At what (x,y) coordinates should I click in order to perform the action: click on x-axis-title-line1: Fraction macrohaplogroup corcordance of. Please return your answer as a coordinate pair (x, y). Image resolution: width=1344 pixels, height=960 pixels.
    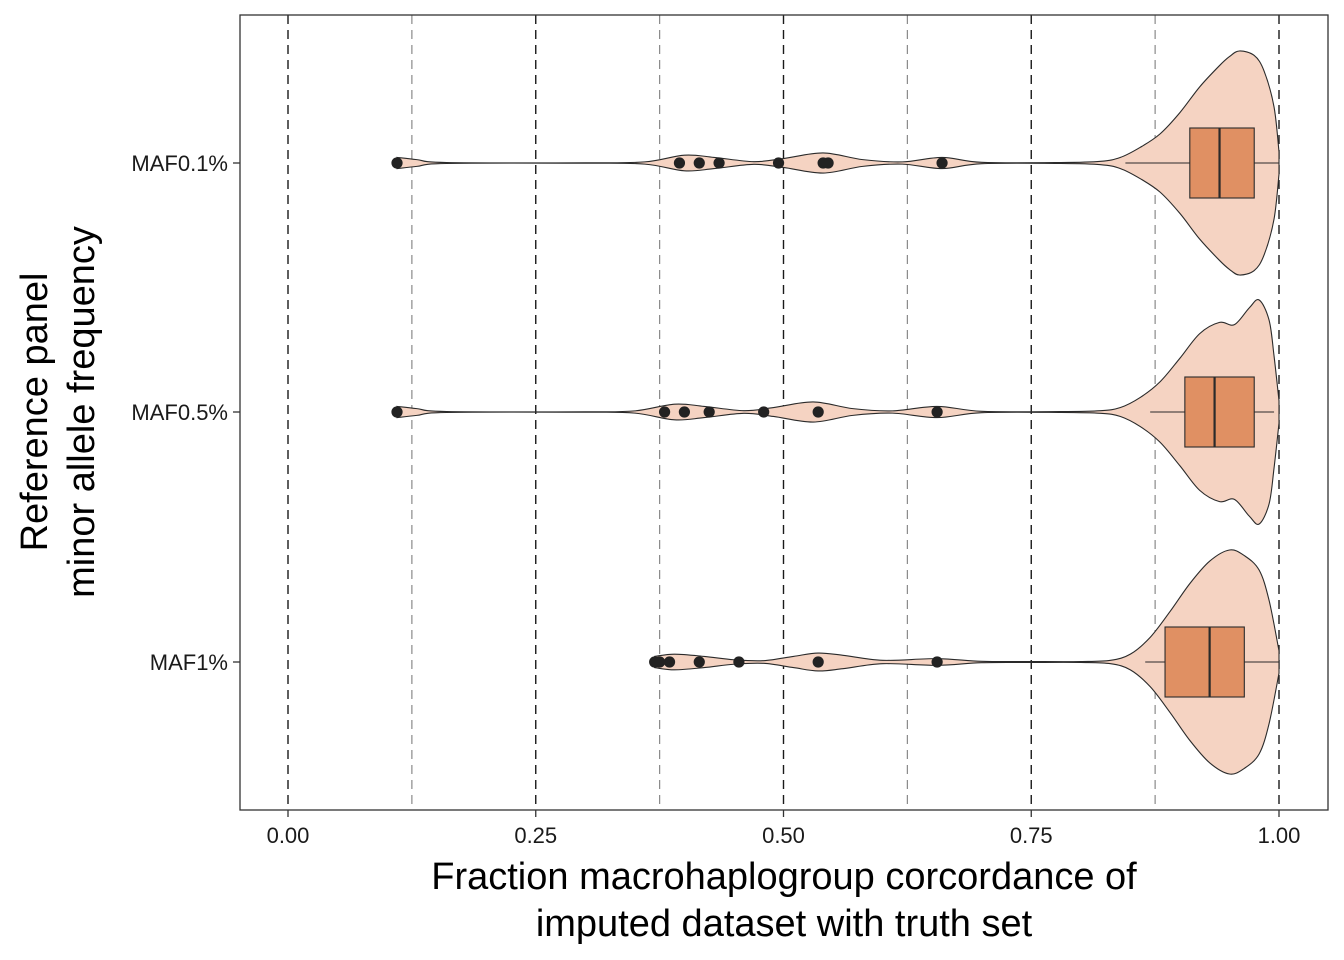
    Looking at the image, I should click on (784, 877).